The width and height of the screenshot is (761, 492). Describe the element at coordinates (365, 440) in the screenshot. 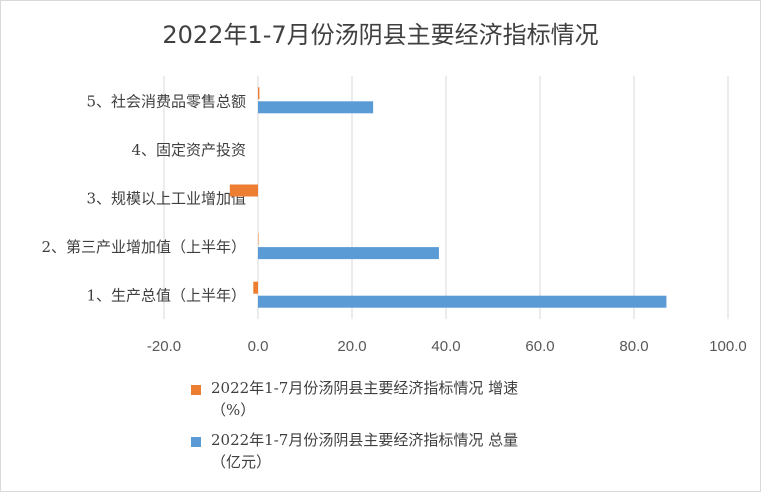

I see `legend-label-total-line1: 2022年1-7月份汤阴县主要经济指标情况 总量` at that location.